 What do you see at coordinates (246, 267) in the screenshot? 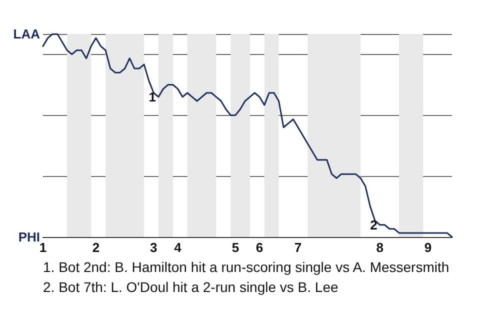
I see `text: 1. Bot 2nd: B. Hamilton hit a run-scoring single vs A. Messersmith` at bounding box center [246, 267].